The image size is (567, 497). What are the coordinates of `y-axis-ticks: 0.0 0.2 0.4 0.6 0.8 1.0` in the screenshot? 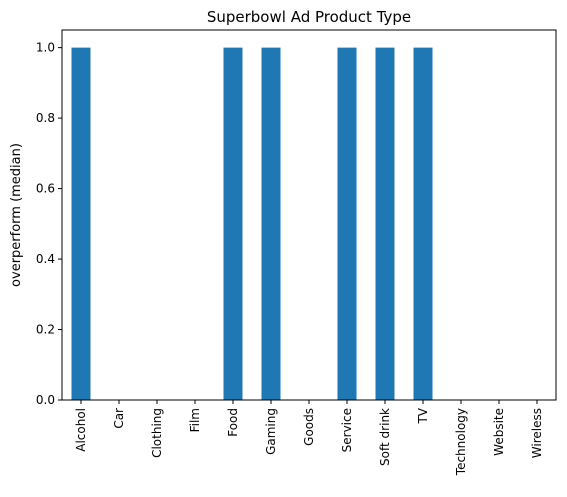 It's located at (49, 224).